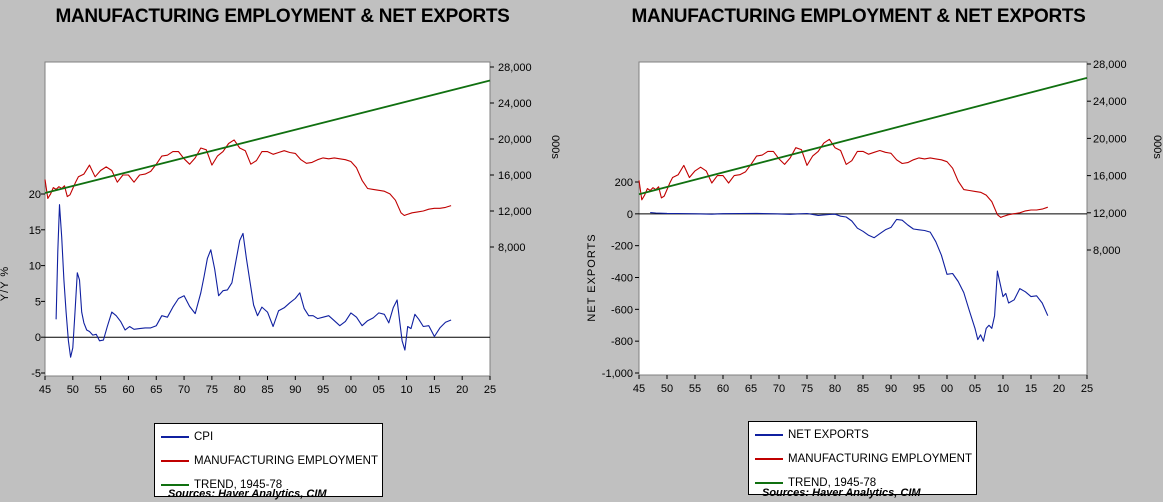 The height and width of the screenshot is (502, 1163). I want to click on y-left-tick-label: 10, so click(35, 267).